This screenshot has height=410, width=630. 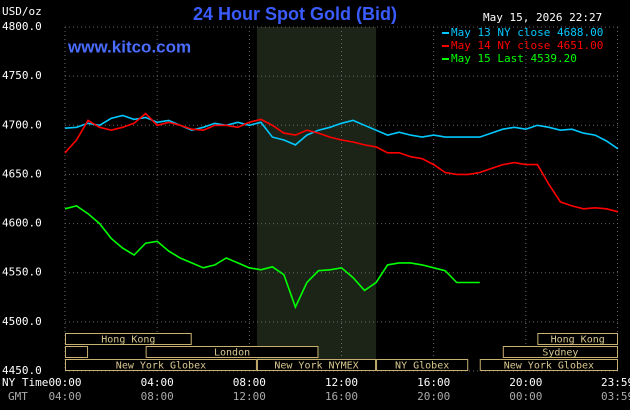 I want to click on x-tick-label: 20:00, so click(x=525, y=382).